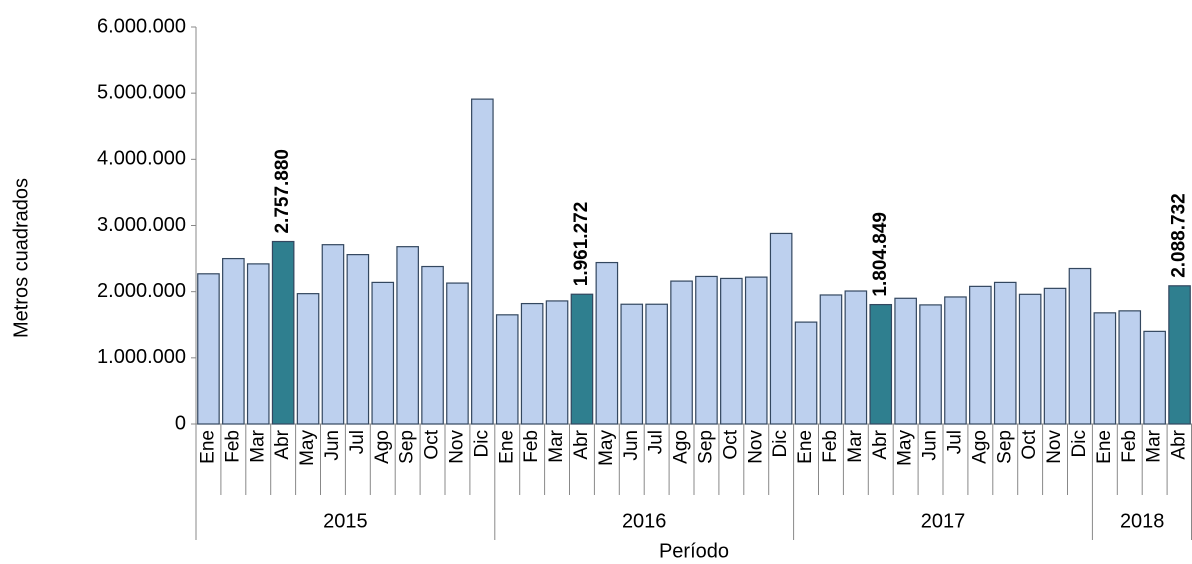  Describe the element at coordinates (345, 521) in the screenshot. I see `group-label: 2015` at that location.